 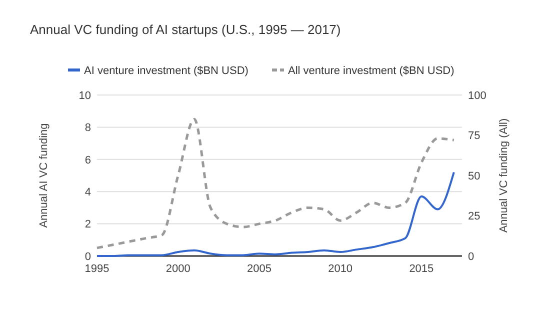 What do you see at coordinates (259, 269) in the screenshot?
I see `x-tick-label: 2005` at bounding box center [259, 269].